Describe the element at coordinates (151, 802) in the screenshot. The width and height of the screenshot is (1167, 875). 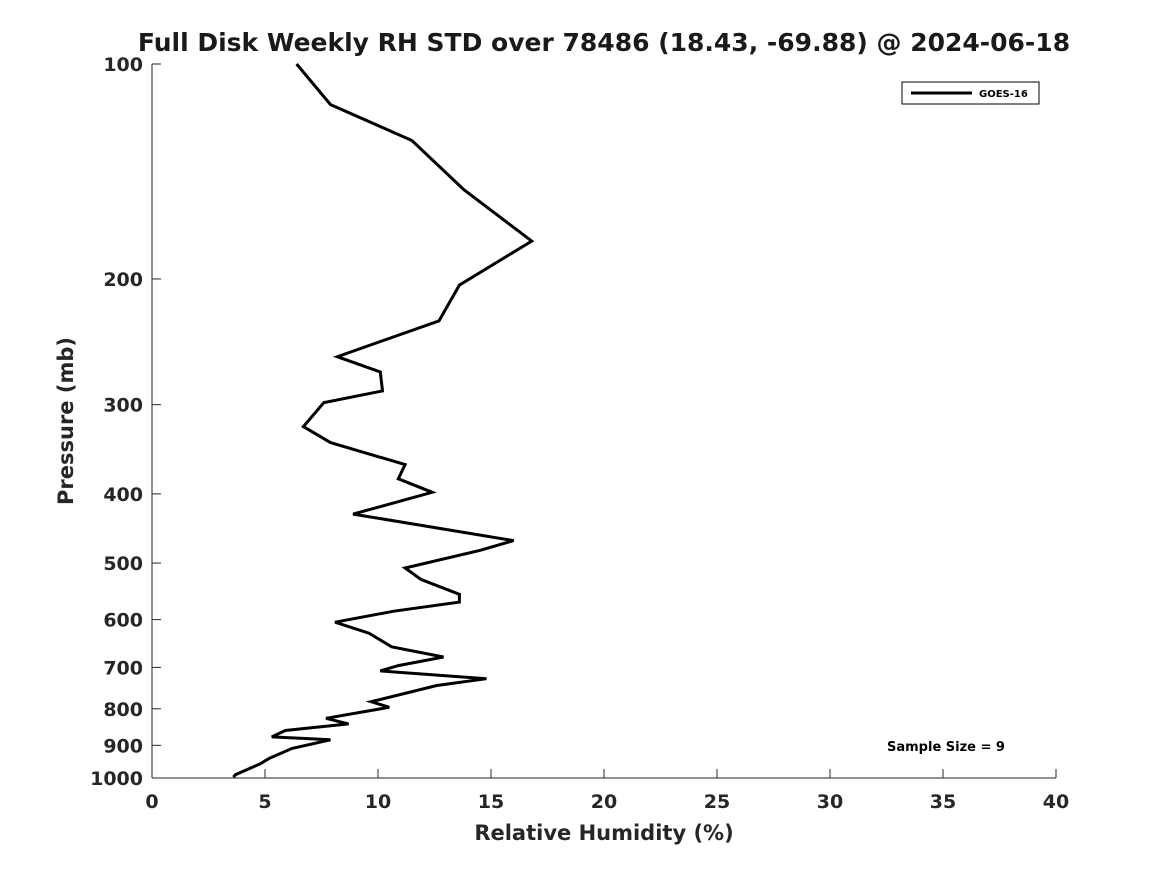
I see `x-tick-label: 0` at that location.